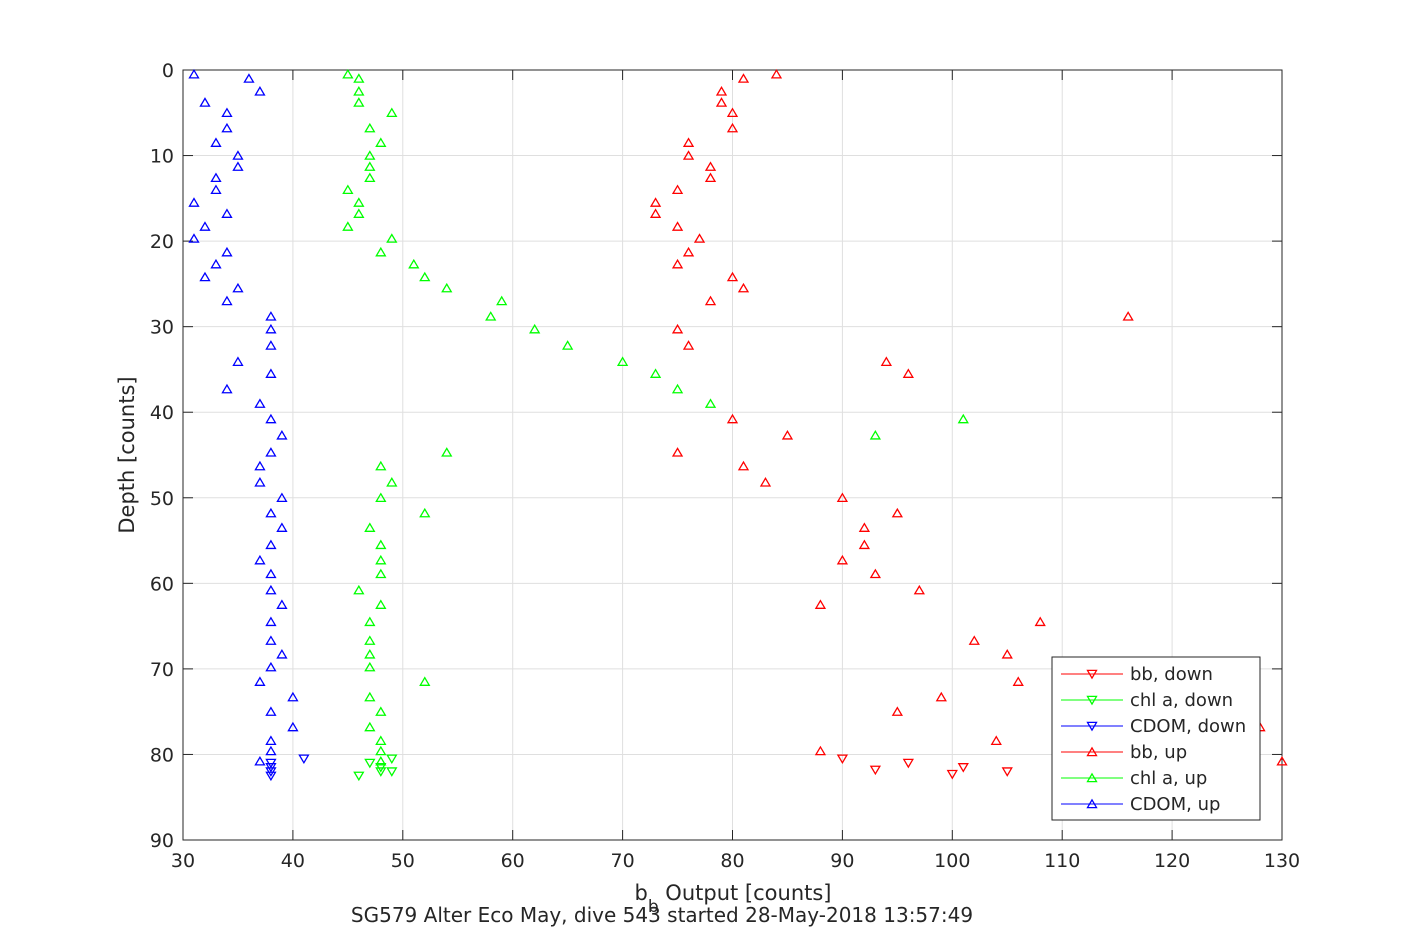 This screenshot has width=1417, height=945. Describe the element at coordinates (403, 861) in the screenshot. I see `x-tick-label: 50` at that location.